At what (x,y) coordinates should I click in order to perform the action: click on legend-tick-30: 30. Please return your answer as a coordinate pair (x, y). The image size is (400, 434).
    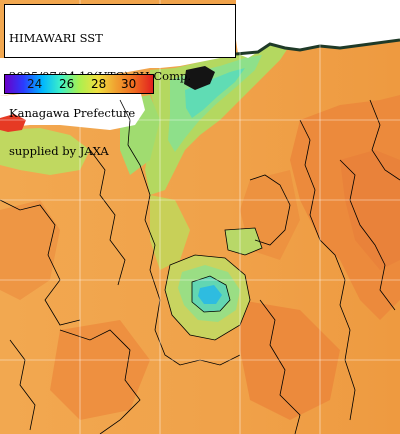
    Looking at the image, I should click on (129, 84).